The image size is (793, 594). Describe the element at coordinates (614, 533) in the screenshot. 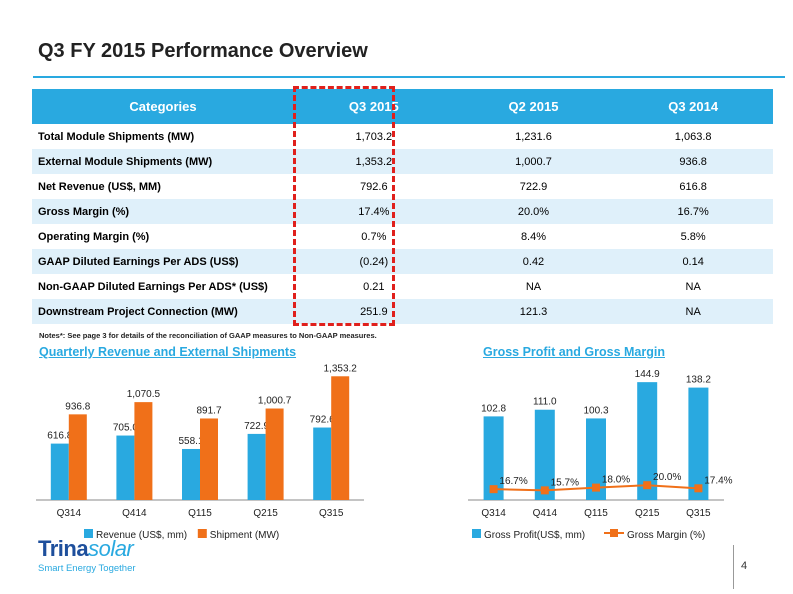

I see `gross-margin-legend-marker` at that location.